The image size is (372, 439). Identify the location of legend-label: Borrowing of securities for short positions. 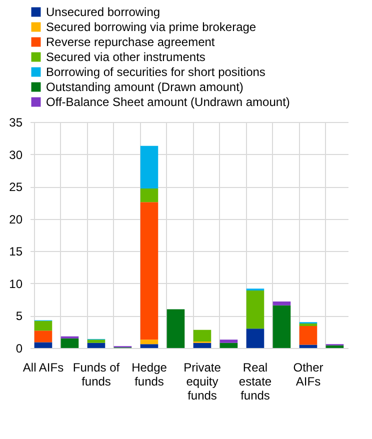
(156, 72).